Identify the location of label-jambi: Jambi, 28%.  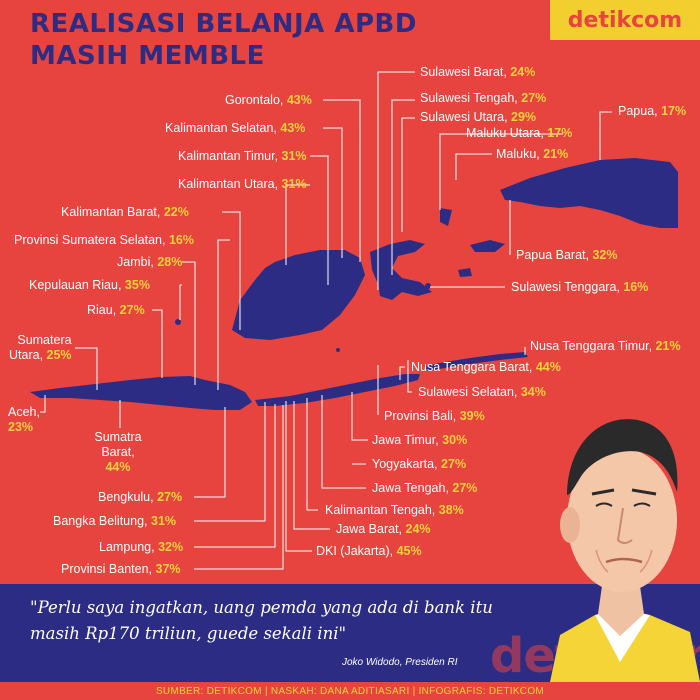
(150, 262).